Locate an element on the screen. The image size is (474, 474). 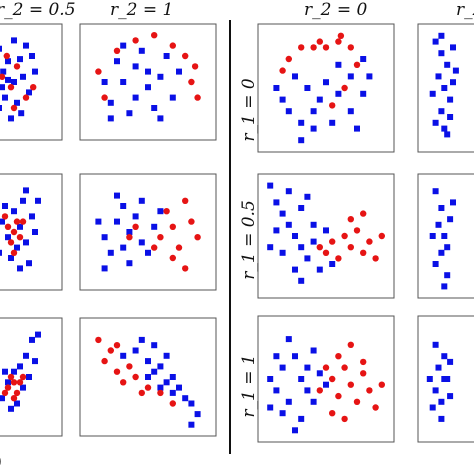
row-label-1: r_1 = 0 is located at coordinates (249, 110).